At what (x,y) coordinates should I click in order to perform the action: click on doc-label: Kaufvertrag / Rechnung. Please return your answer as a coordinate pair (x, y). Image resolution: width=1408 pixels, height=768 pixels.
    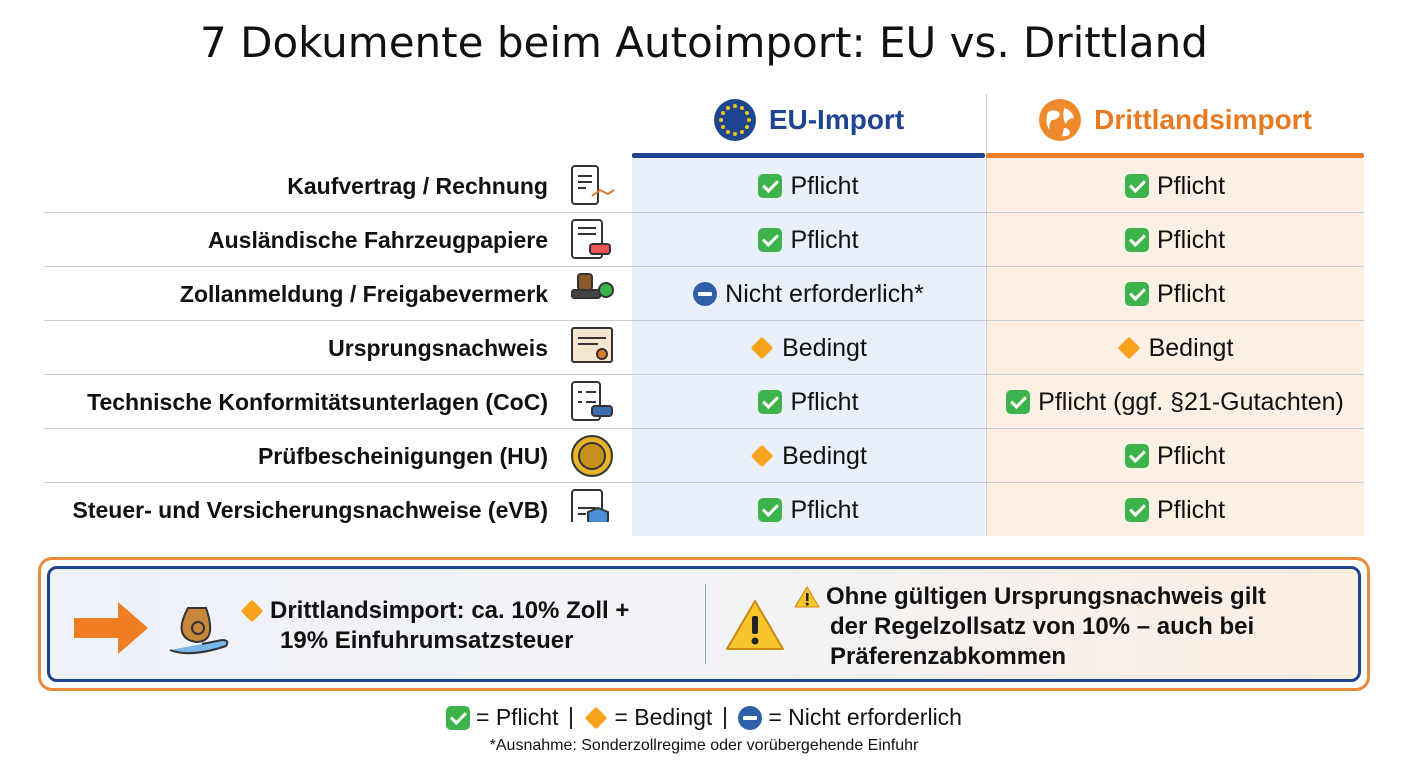
    Looking at the image, I should click on (417, 186).